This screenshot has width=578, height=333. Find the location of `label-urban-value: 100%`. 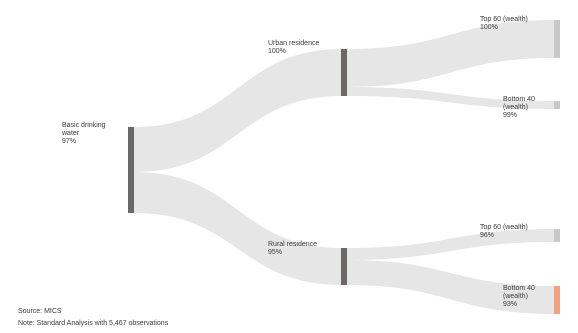

label-urban-value: 100% is located at coordinates (277, 51).